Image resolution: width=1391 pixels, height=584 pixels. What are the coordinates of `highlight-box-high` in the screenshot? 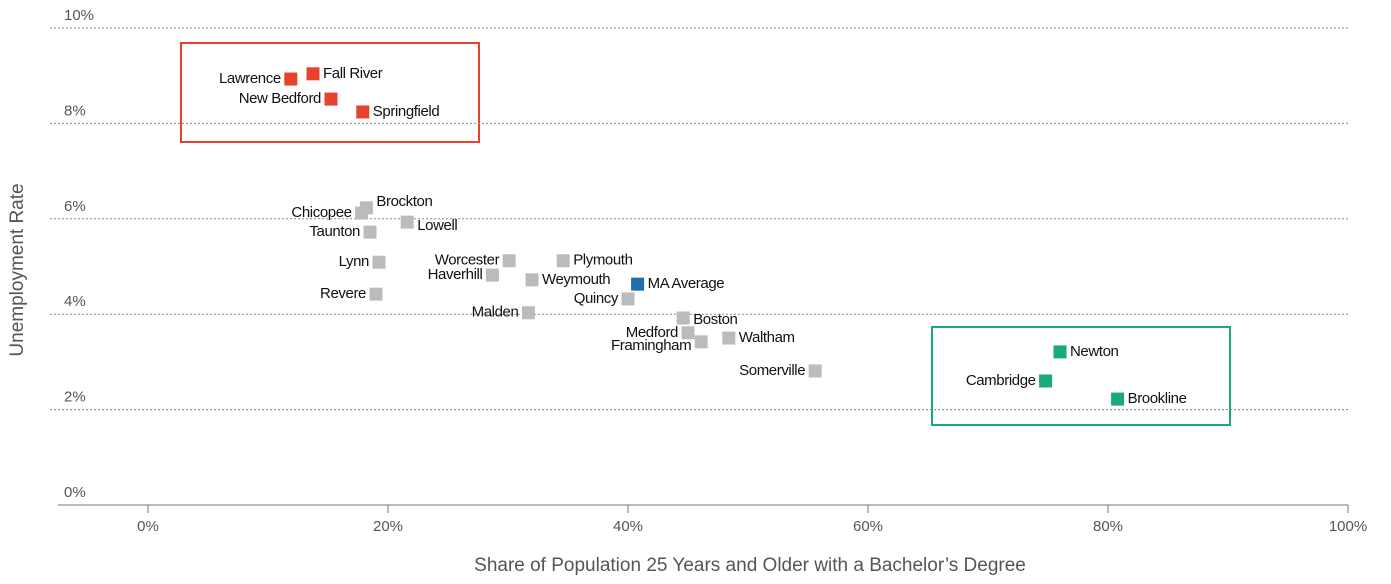 It's located at (330, 92).